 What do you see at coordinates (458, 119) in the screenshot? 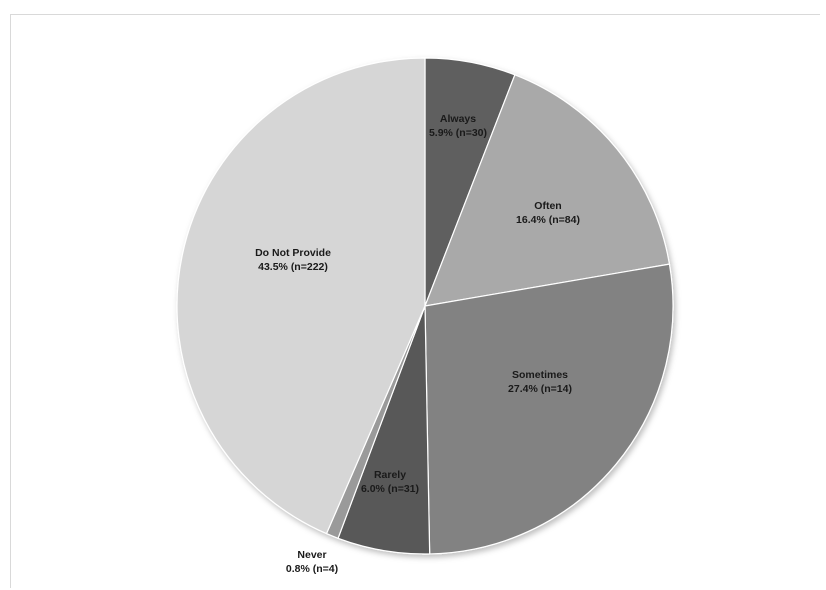
I see `pie-label-always: Always` at bounding box center [458, 119].